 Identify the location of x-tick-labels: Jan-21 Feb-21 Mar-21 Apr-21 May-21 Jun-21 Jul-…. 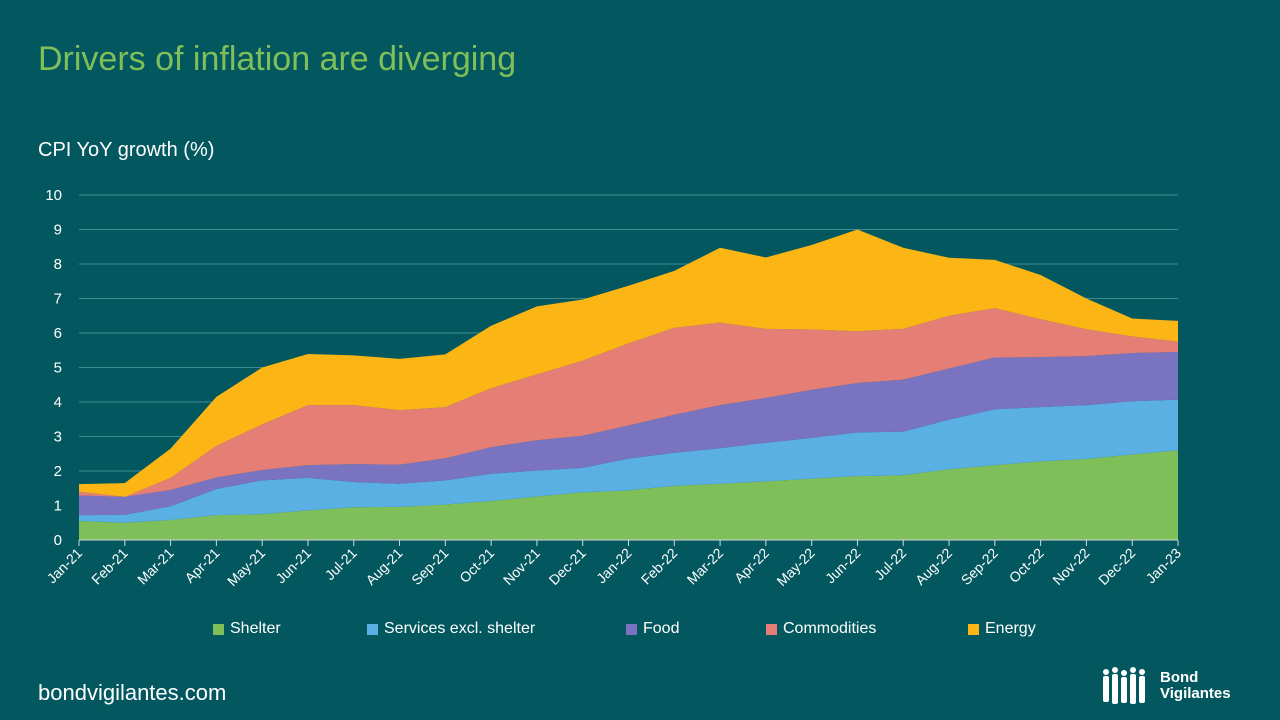
(614, 567).